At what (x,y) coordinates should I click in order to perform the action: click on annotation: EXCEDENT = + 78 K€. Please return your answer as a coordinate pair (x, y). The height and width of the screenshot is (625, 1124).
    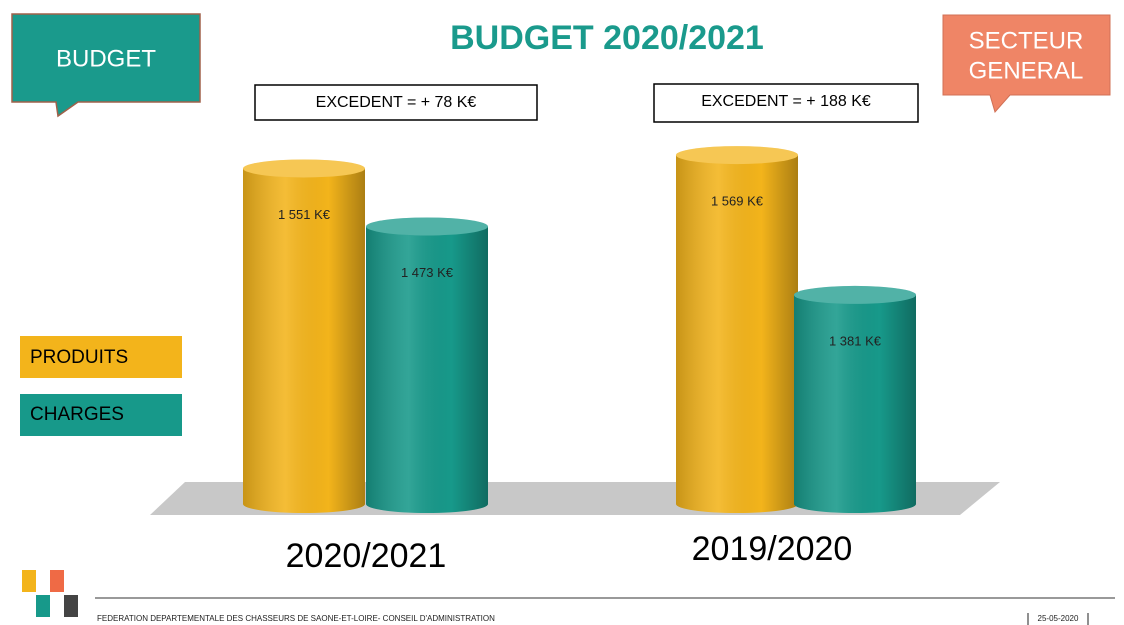
    Looking at the image, I should click on (396, 102).